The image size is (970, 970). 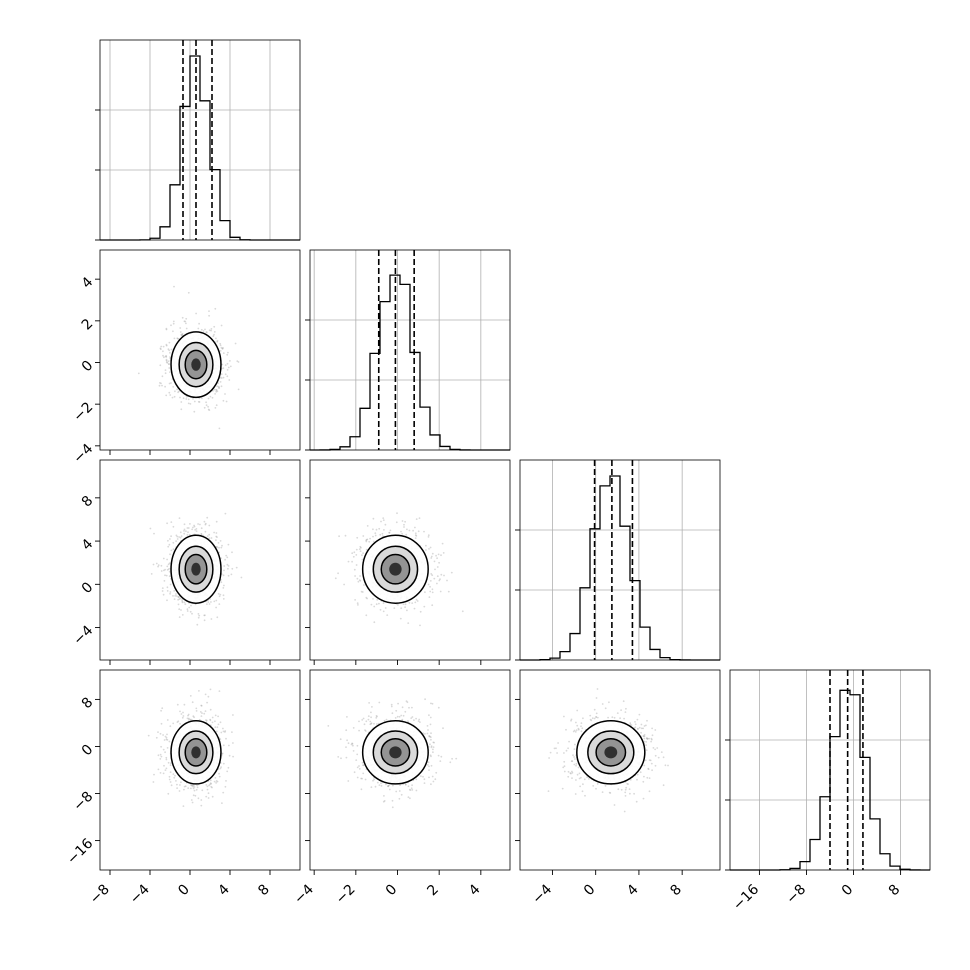 I want to click on density-level, so click(x=196, y=752).